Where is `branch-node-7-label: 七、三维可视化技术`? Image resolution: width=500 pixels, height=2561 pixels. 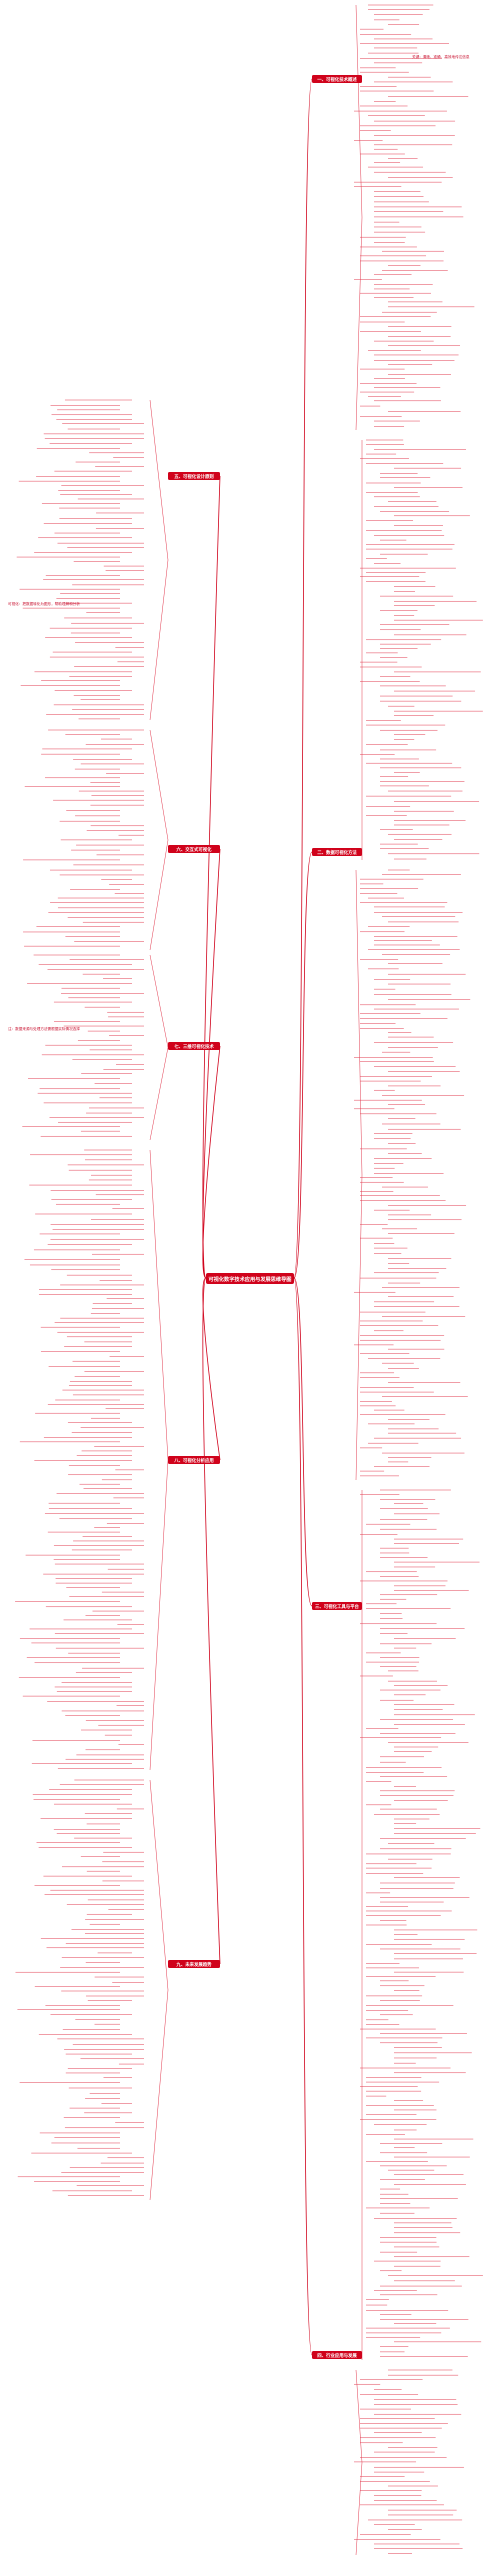
branch-node-7-label: 七、三维可视化技术 is located at coordinates (194, 1046).